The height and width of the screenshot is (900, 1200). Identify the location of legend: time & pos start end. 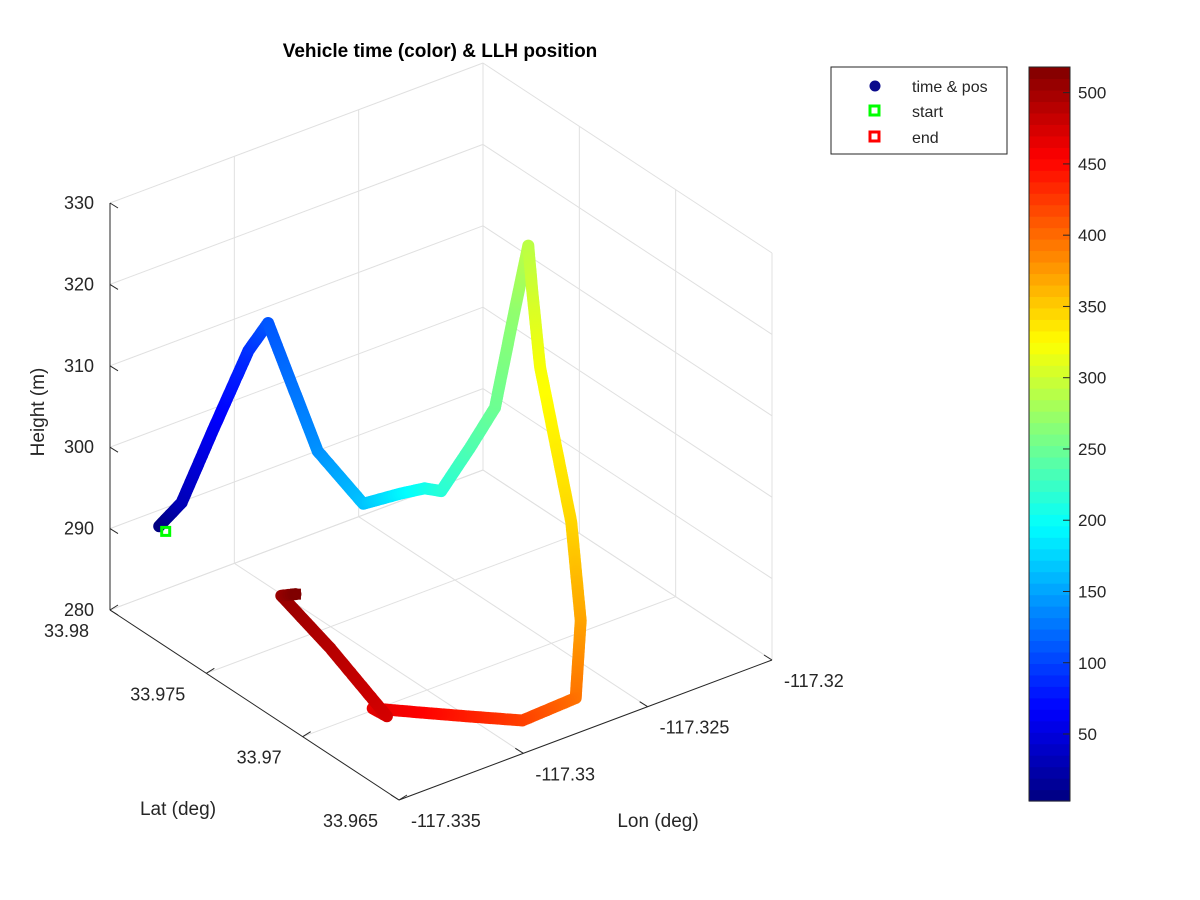
(919, 110).